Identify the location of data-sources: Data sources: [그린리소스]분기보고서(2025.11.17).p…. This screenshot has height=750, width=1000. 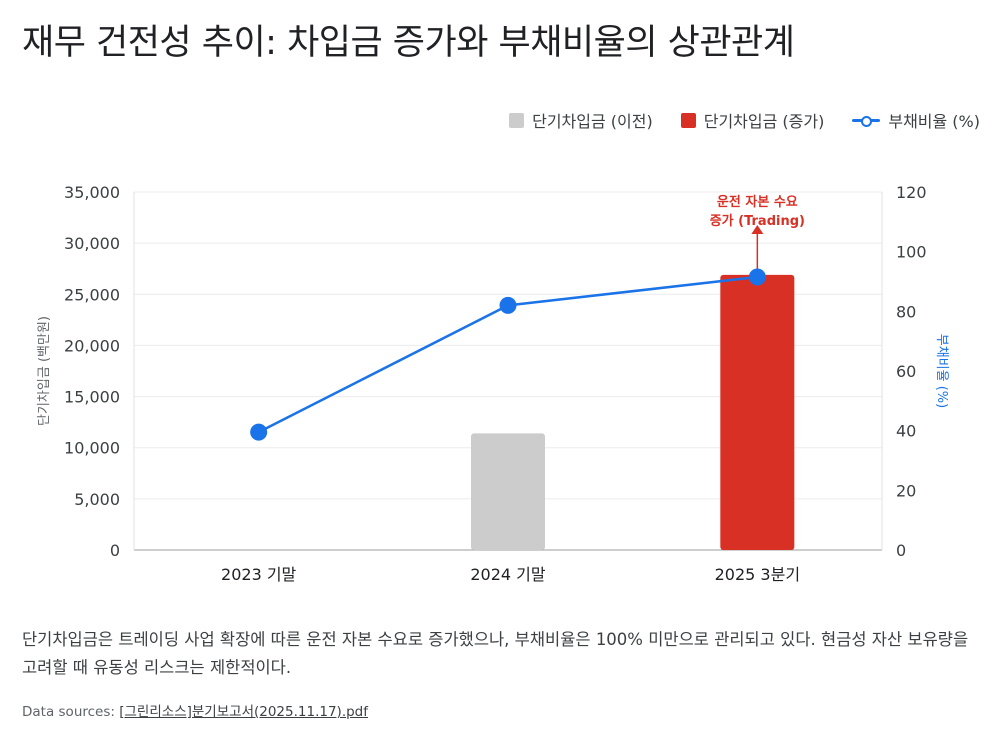
(195, 710).